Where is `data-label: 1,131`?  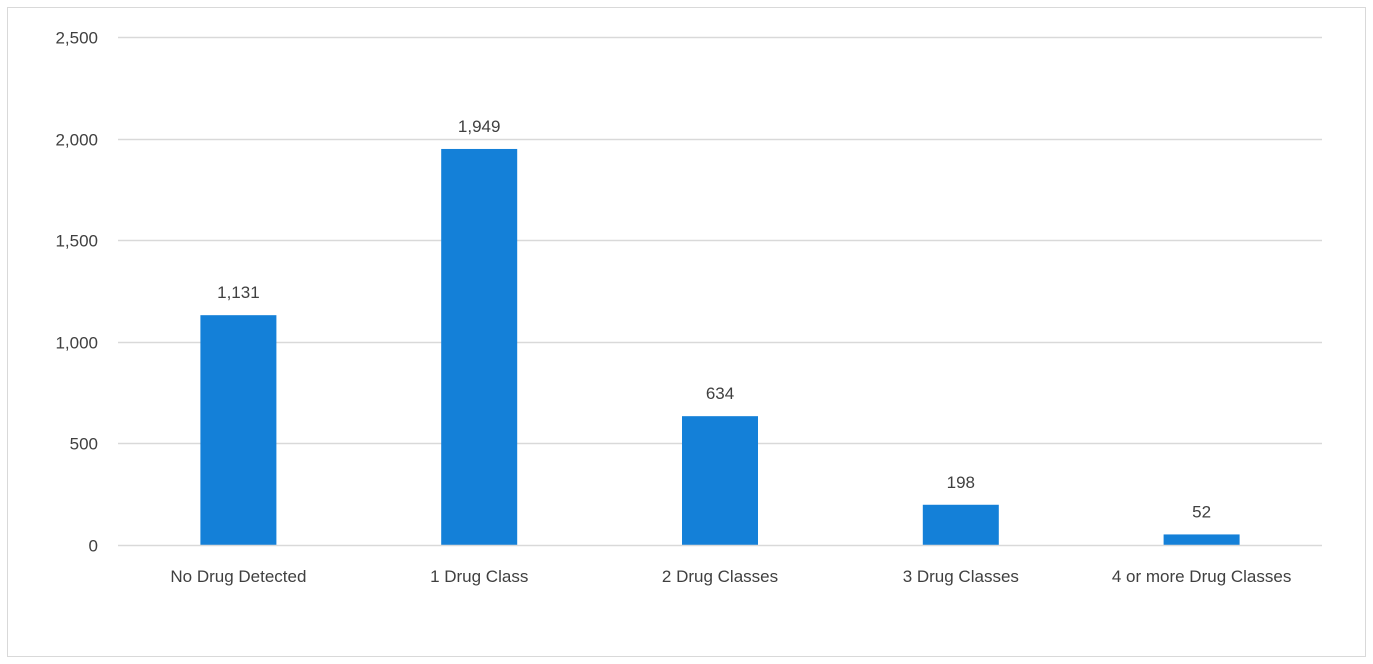 data-label: 1,131 is located at coordinates (238, 292).